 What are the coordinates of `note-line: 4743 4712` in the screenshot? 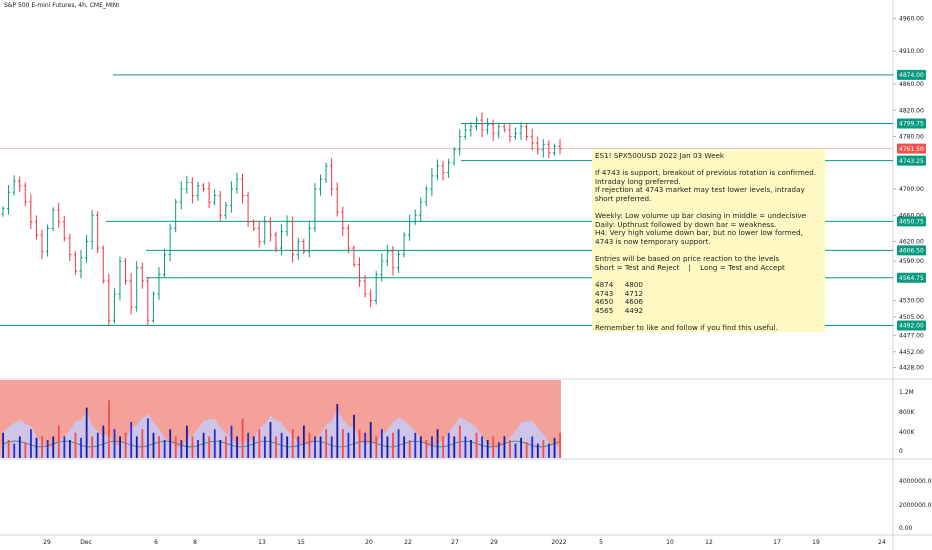 It's located at (619, 293).